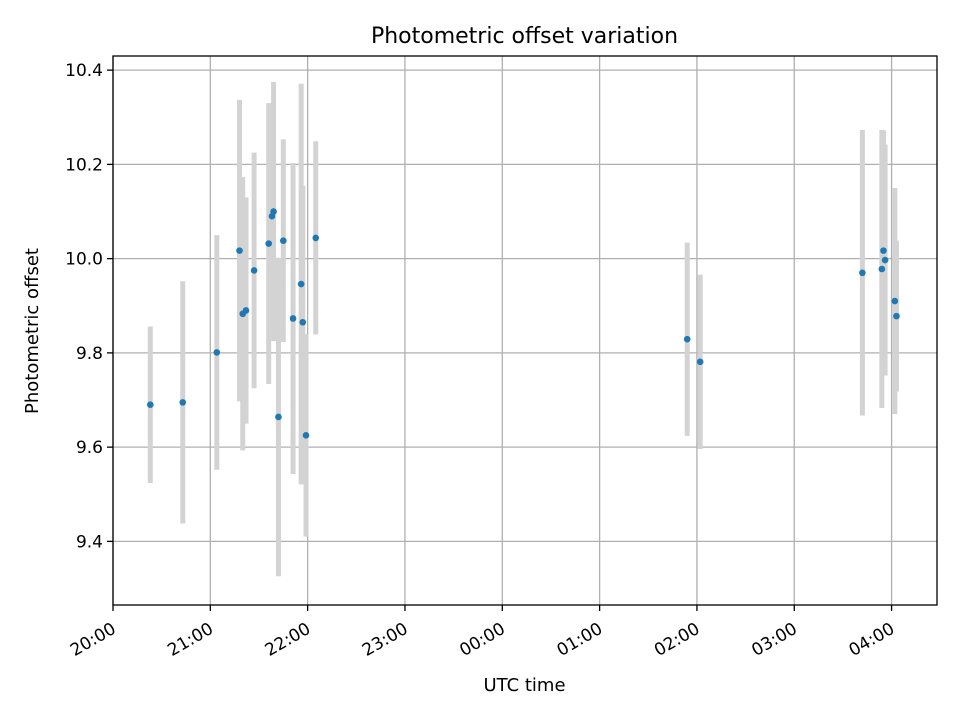 Image resolution: width=960 pixels, height=720 pixels. I want to click on y-tick-label: 9.4, so click(89, 542).